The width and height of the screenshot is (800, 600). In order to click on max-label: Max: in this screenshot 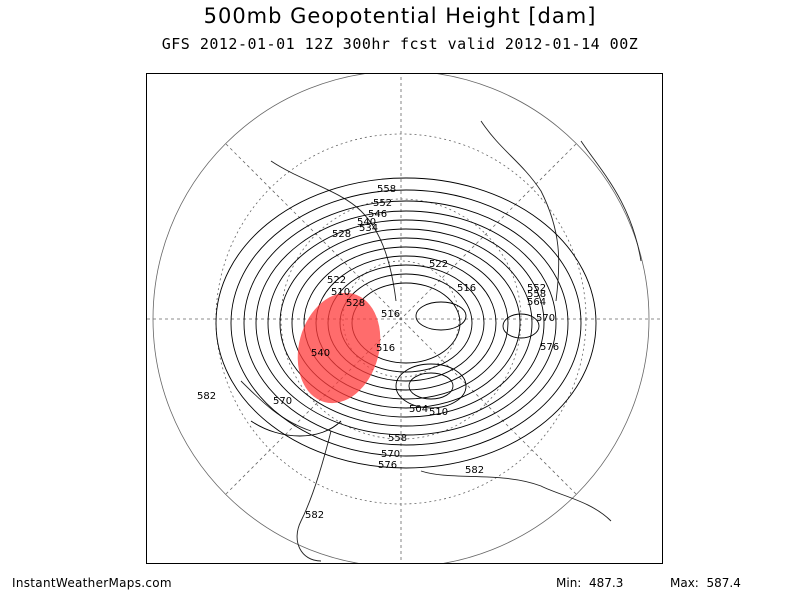, I will do `click(684, 583)`.